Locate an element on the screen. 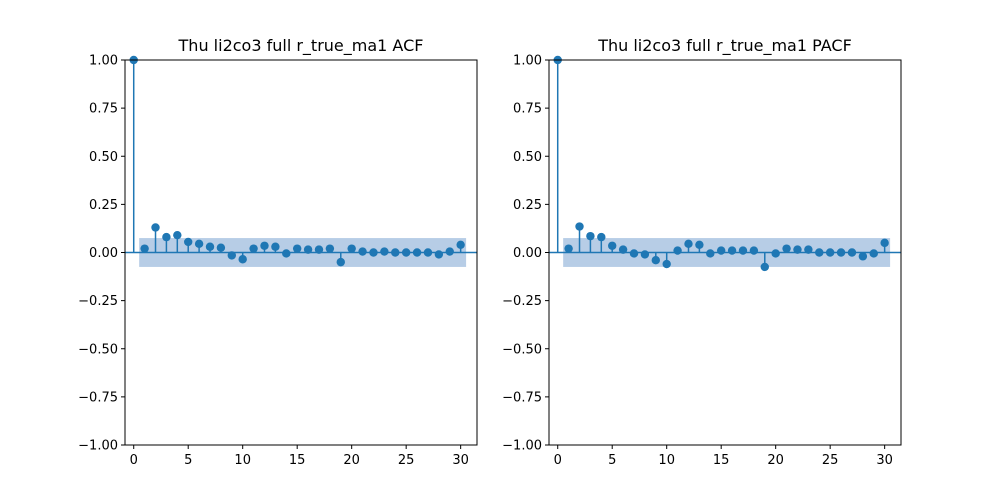 Image resolution: width=1000 pixels, height=500 pixels. pacf-x-tick-label: 15 is located at coordinates (721, 460).